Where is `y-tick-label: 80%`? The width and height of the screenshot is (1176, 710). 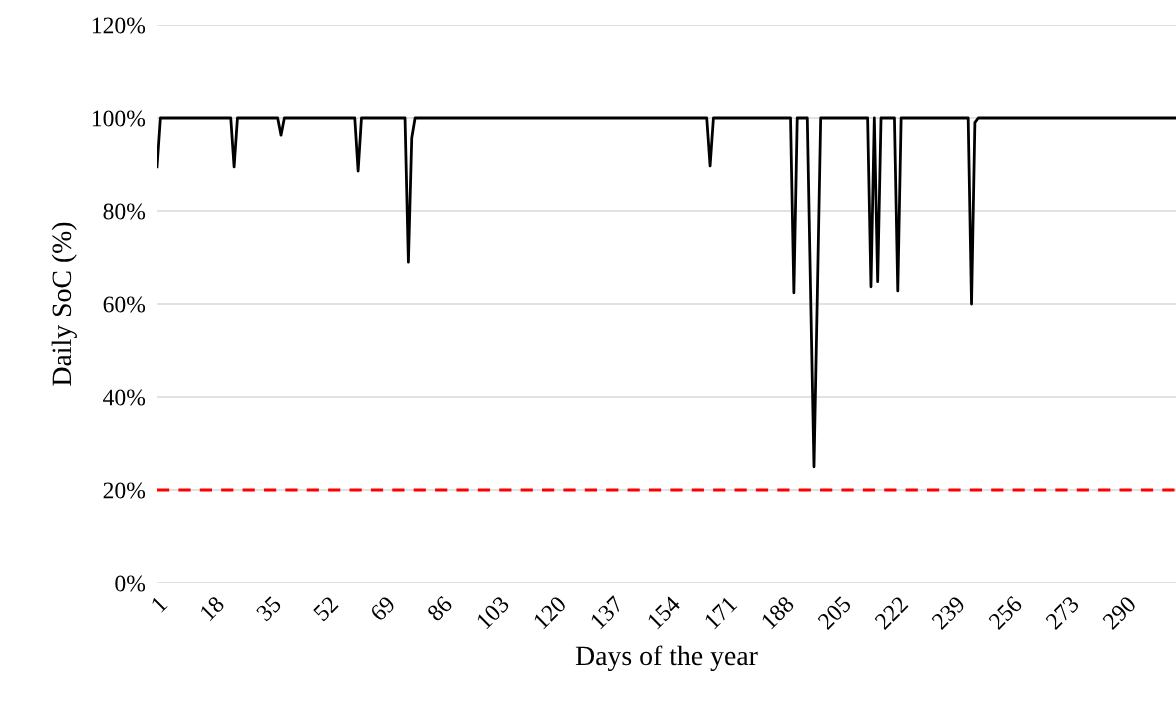 y-tick-label: 80% is located at coordinates (124, 211).